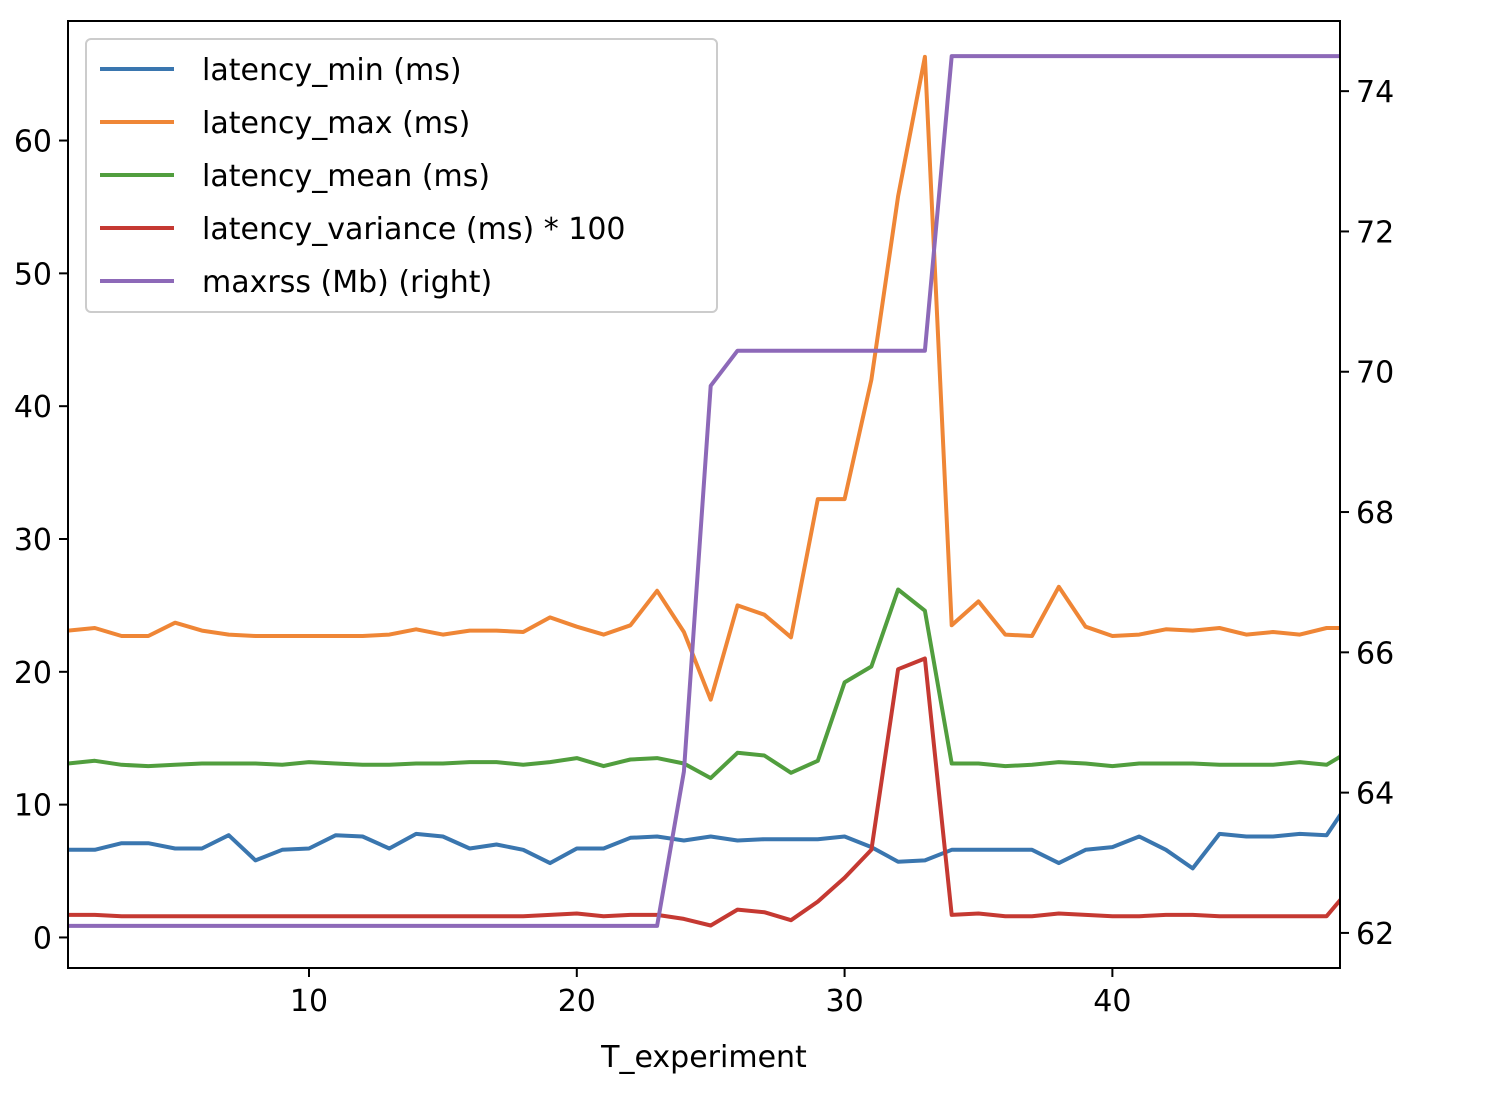 The height and width of the screenshot is (1094, 1500). What do you see at coordinates (414, 229) in the screenshot?
I see `legend-entry: latency_variance (ms) * 100` at bounding box center [414, 229].